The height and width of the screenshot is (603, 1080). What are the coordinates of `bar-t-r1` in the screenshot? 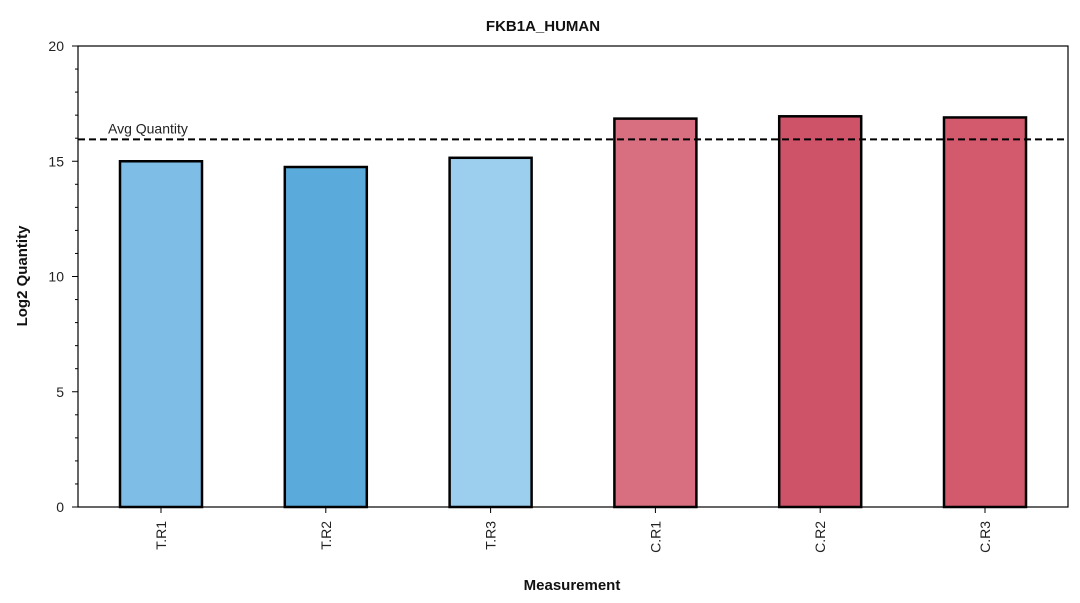 It's located at (161, 334).